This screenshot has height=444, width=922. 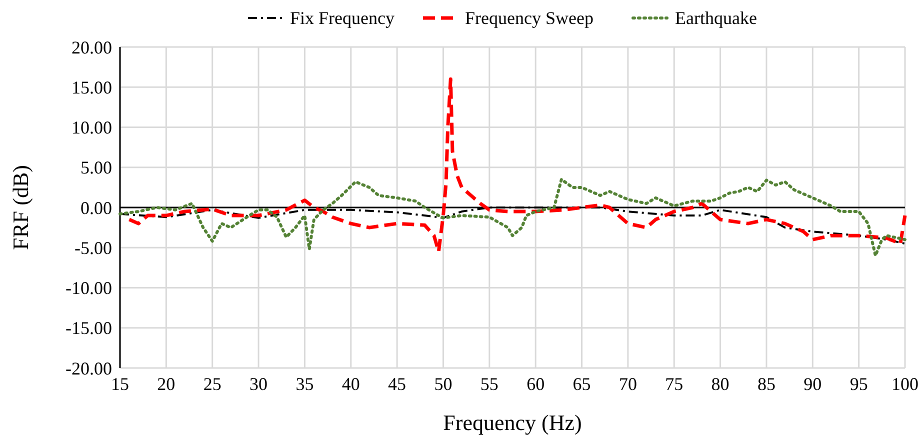 What do you see at coordinates (581, 384) in the screenshot?
I see `x-tick-label: 65` at bounding box center [581, 384].